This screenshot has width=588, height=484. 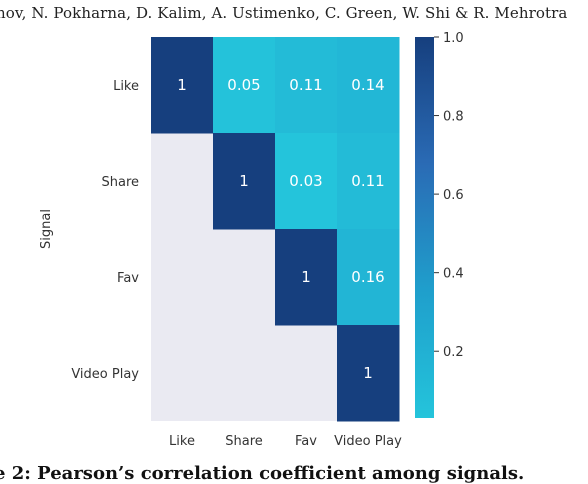 I want to click on x-tick-label: Like, so click(x=182, y=441).